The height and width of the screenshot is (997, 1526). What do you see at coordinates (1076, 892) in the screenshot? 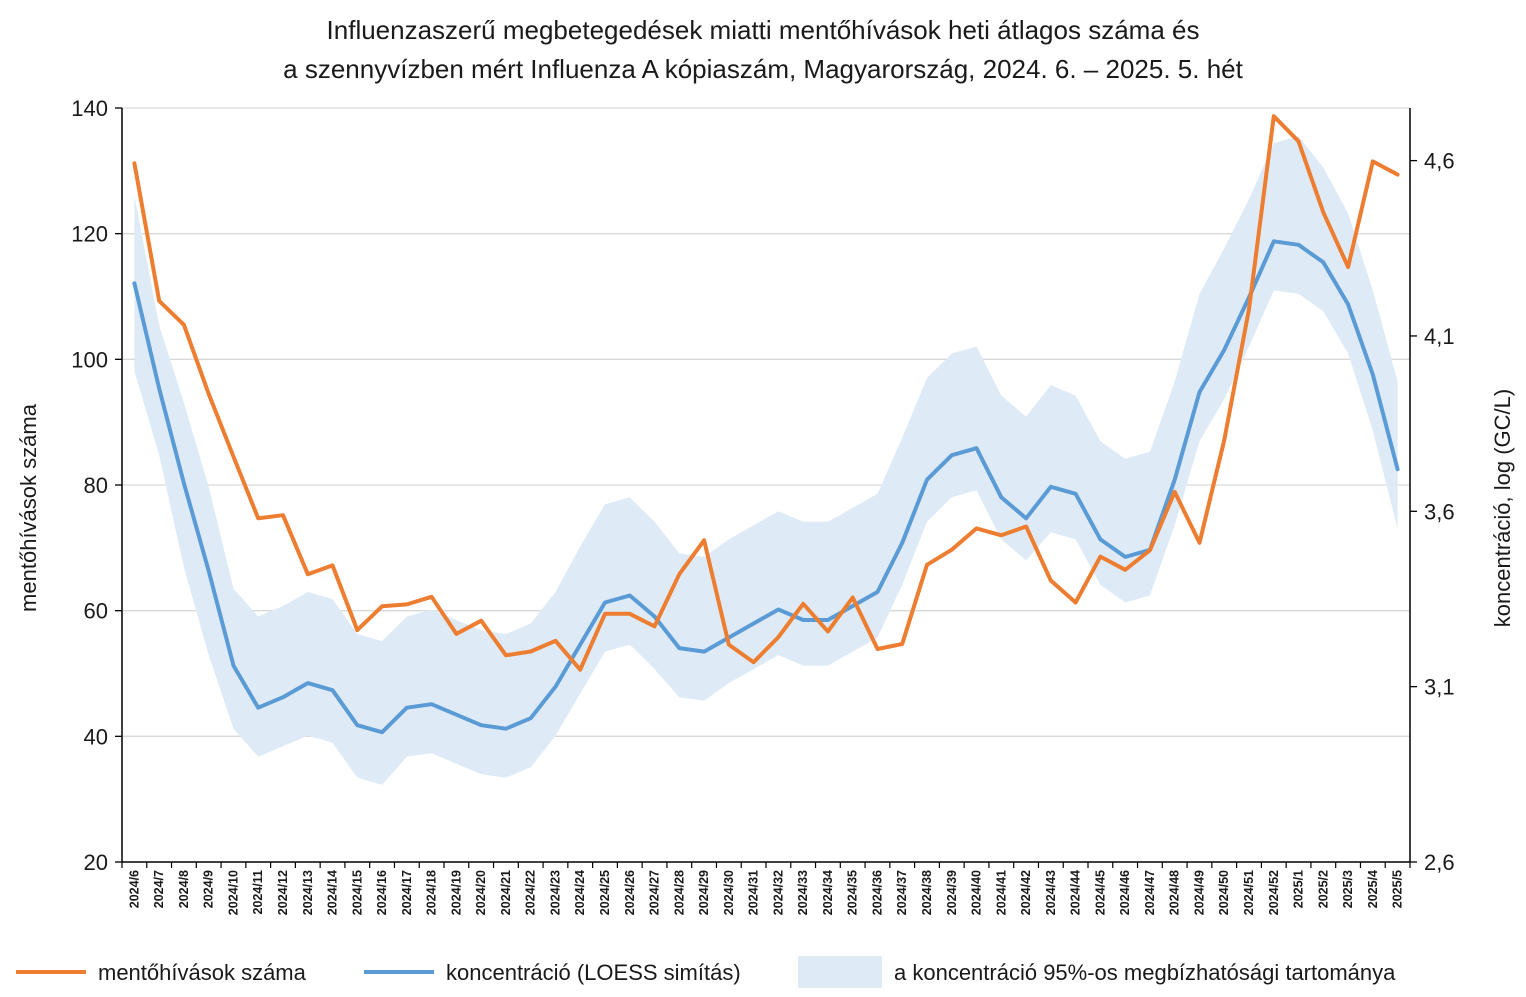
I see `x-tick-label: 2024/44` at bounding box center [1076, 892].